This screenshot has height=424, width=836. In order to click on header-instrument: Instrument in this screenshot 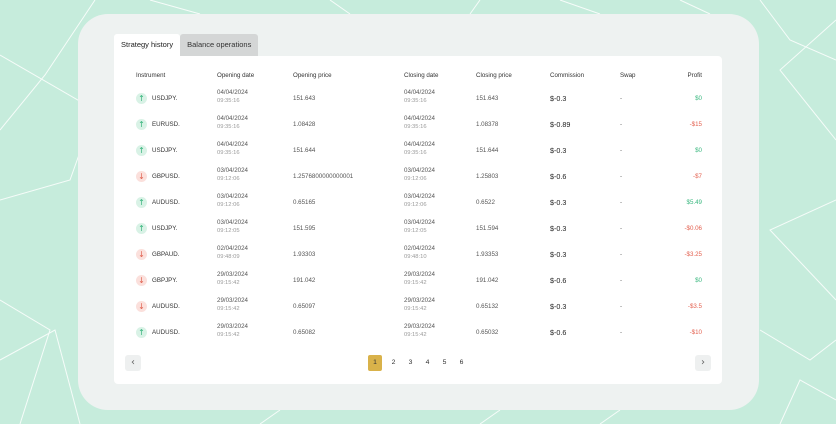, I will do `click(151, 75)`.